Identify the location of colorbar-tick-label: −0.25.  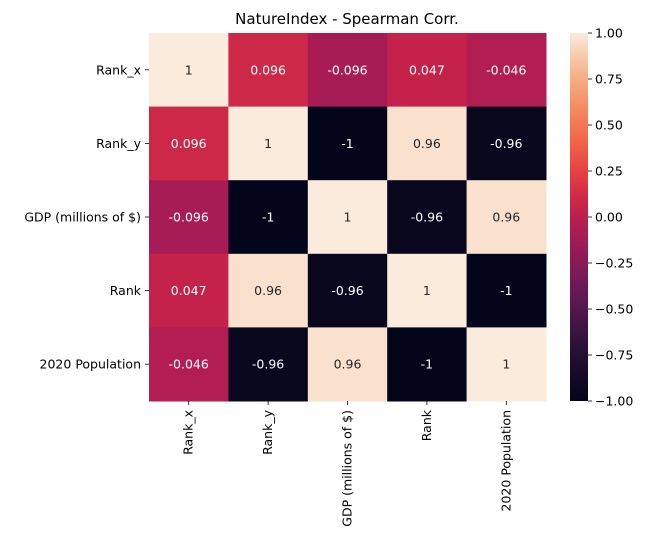
(614, 263).